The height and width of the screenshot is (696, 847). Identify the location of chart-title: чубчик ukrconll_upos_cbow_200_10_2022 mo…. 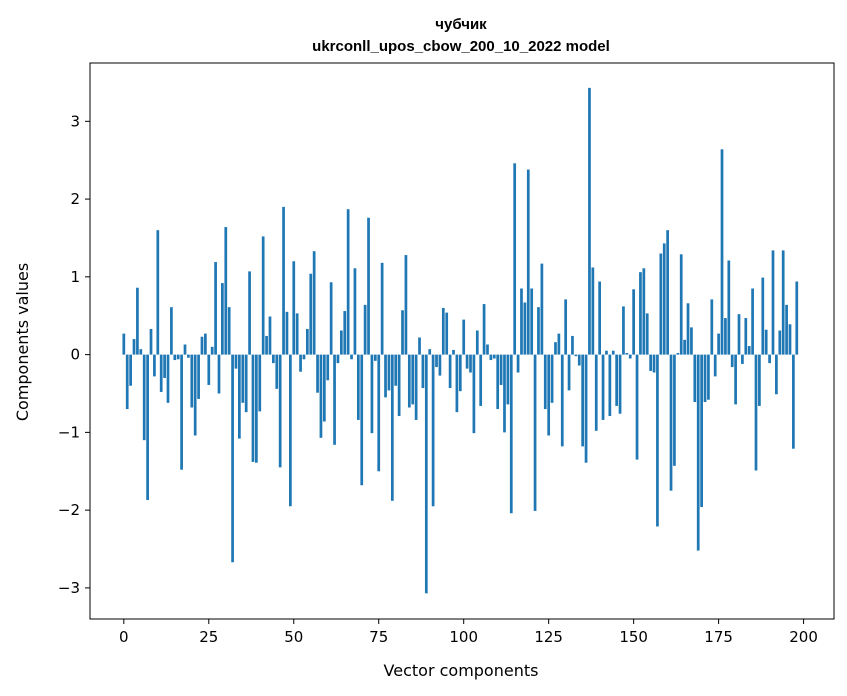
(461, 35).